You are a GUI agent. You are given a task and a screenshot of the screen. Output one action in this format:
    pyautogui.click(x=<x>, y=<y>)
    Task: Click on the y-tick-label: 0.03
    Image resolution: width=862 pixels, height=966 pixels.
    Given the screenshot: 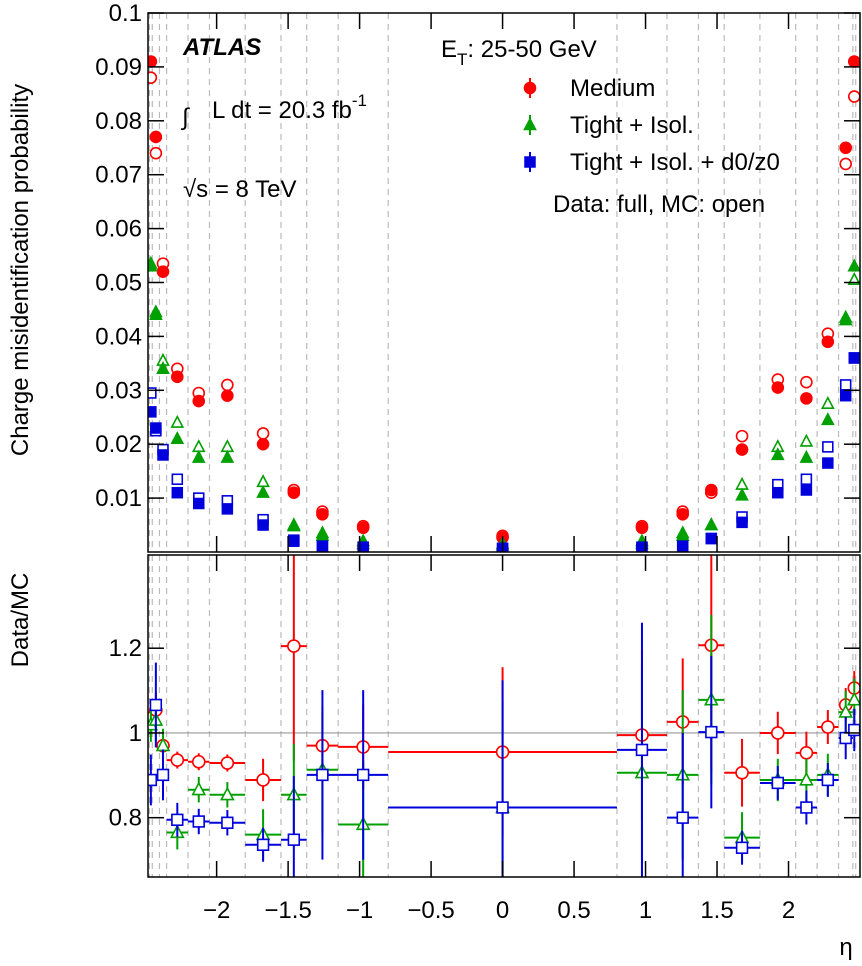 What is the action you would take?
    pyautogui.click(x=118, y=390)
    